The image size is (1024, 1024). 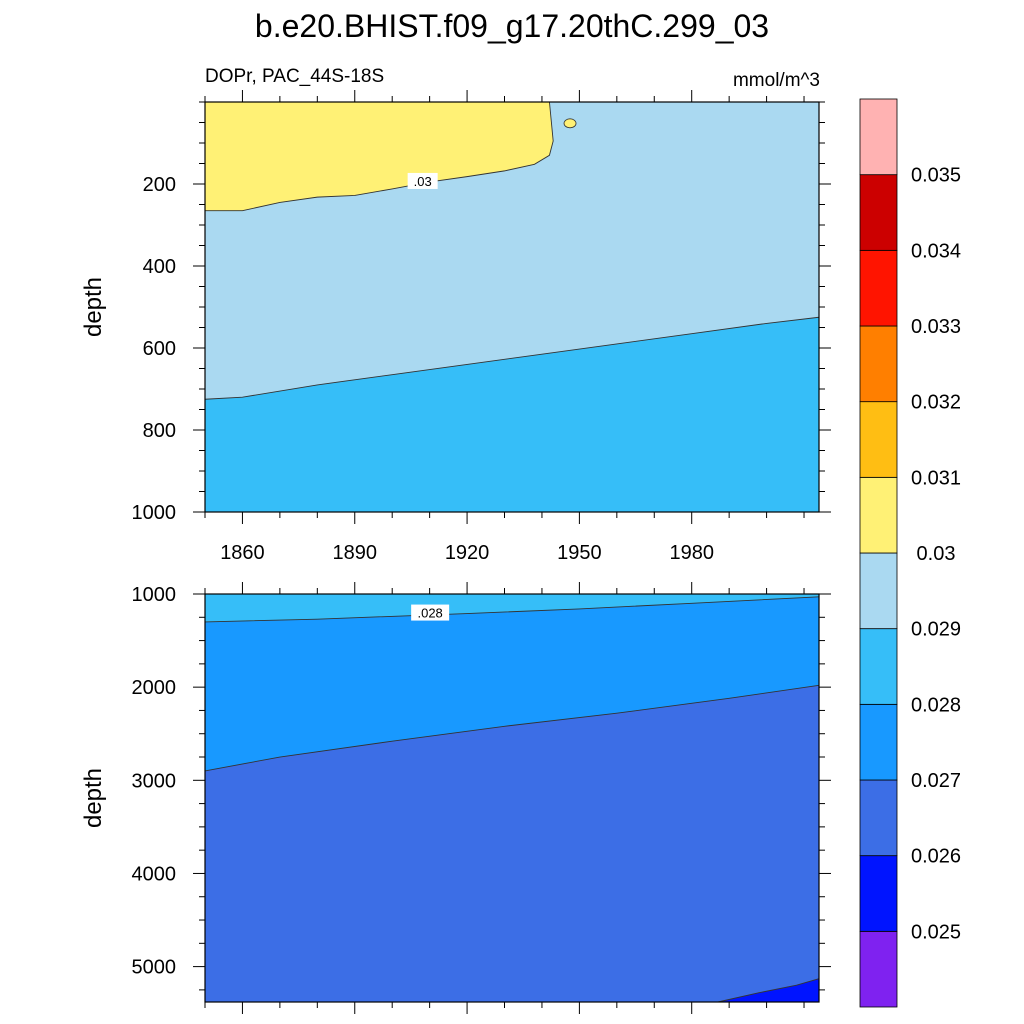 What do you see at coordinates (936, 932) in the screenshot?
I see `colorbar-label: 0.025` at bounding box center [936, 932].